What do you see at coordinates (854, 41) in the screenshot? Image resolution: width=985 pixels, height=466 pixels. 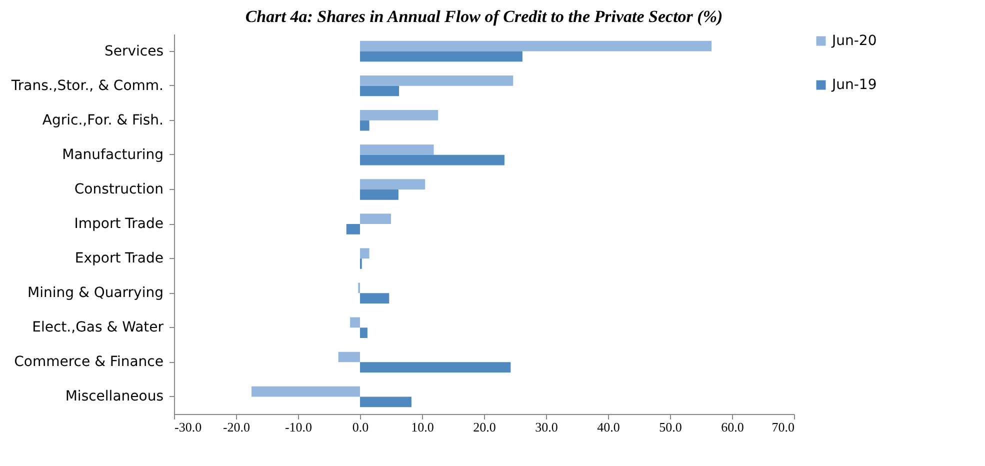 I see `legend-label: Jun-20` at bounding box center [854, 41].